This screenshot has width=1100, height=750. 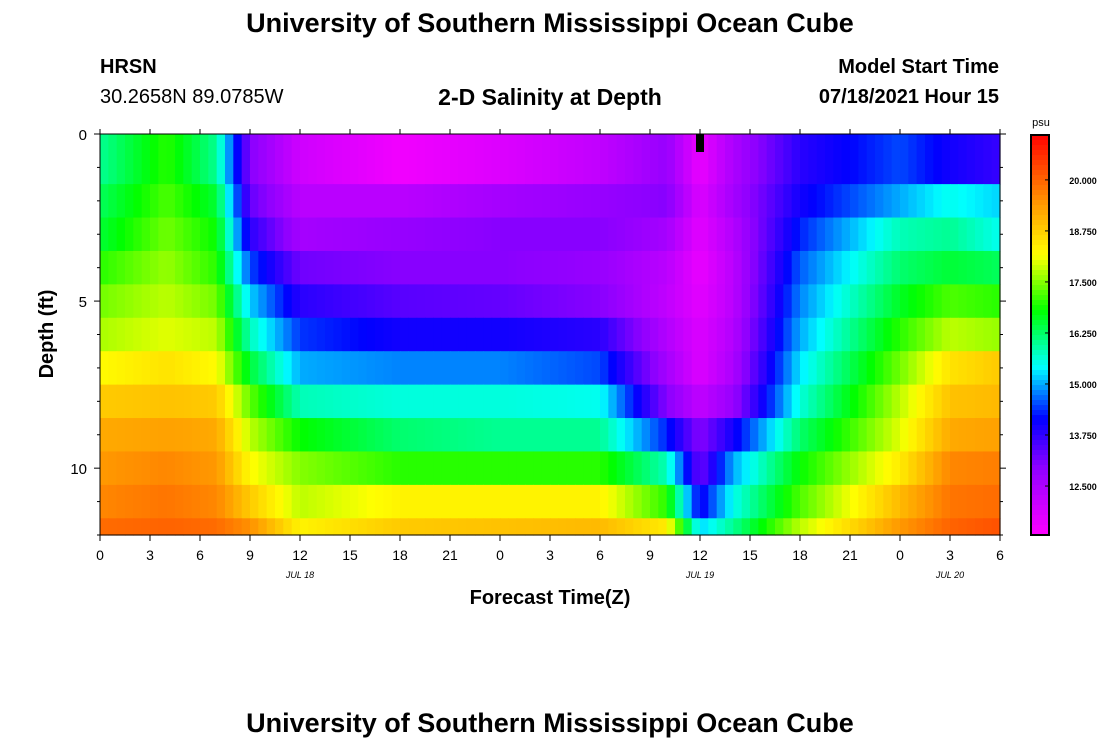 I want to click on colorbar-tick-label: 16.250, so click(x=1083, y=334).